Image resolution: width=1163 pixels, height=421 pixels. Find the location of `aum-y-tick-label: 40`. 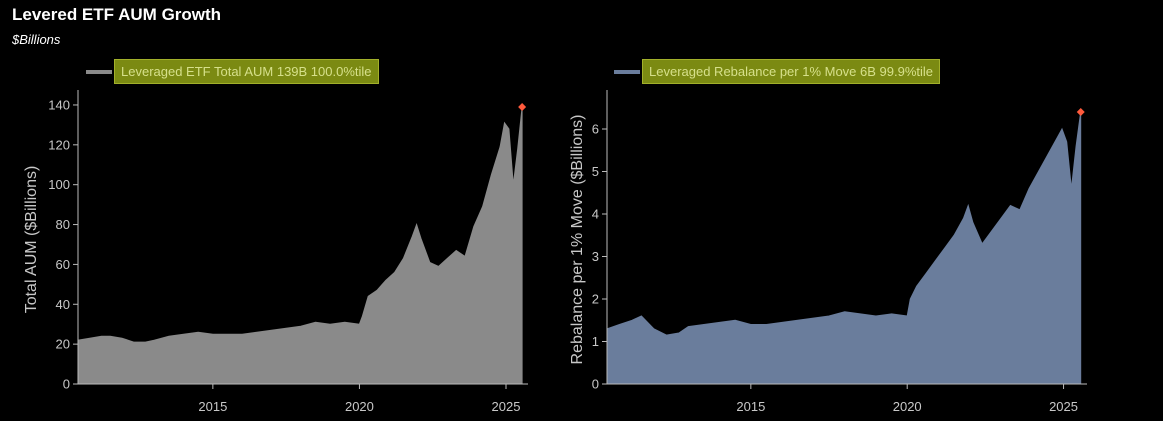

aum-y-tick-label: 40 is located at coordinates (63, 304).